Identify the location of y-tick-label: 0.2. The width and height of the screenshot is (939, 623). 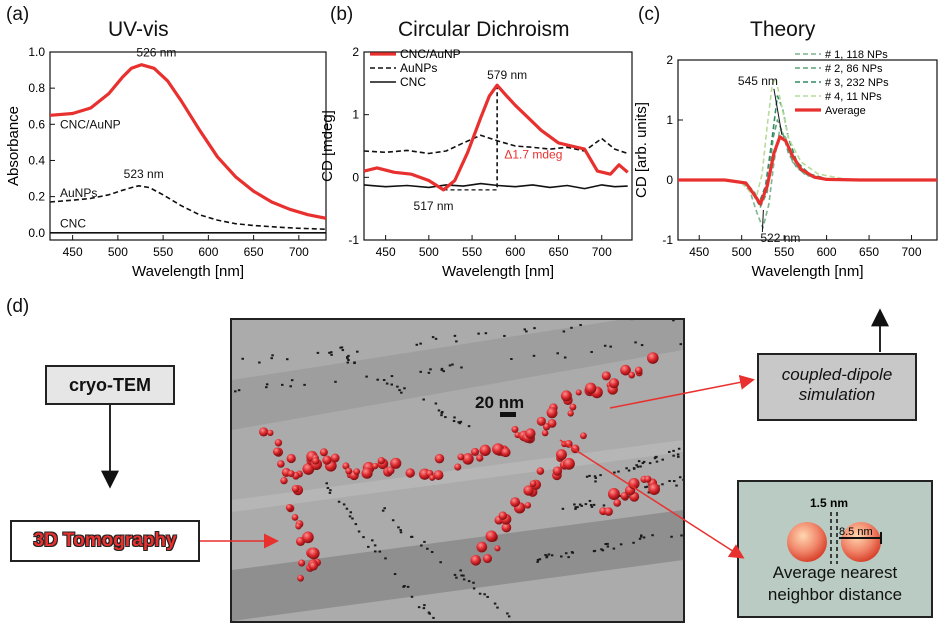
(36, 197).